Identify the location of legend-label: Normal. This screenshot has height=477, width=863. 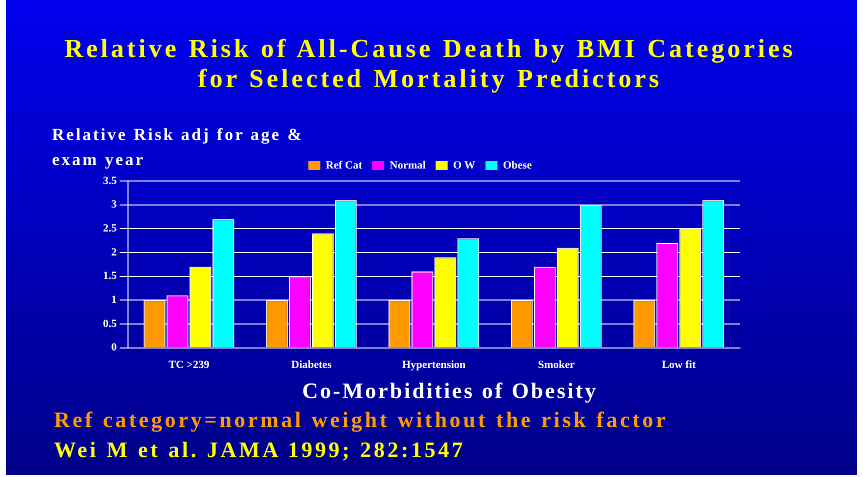
(408, 165).